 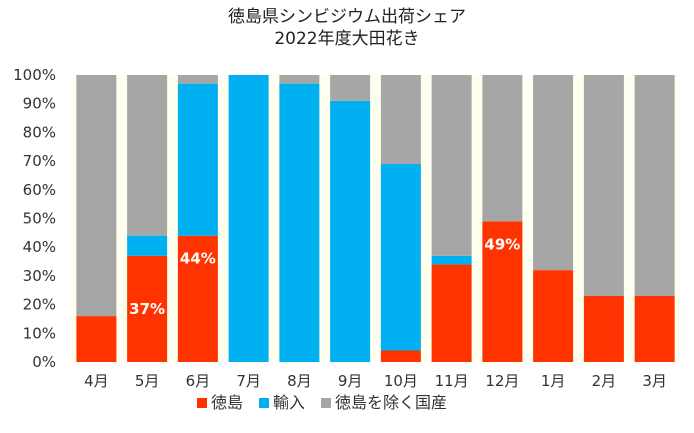 I want to click on y-tick-label: 90%, so click(x=39, y=104).